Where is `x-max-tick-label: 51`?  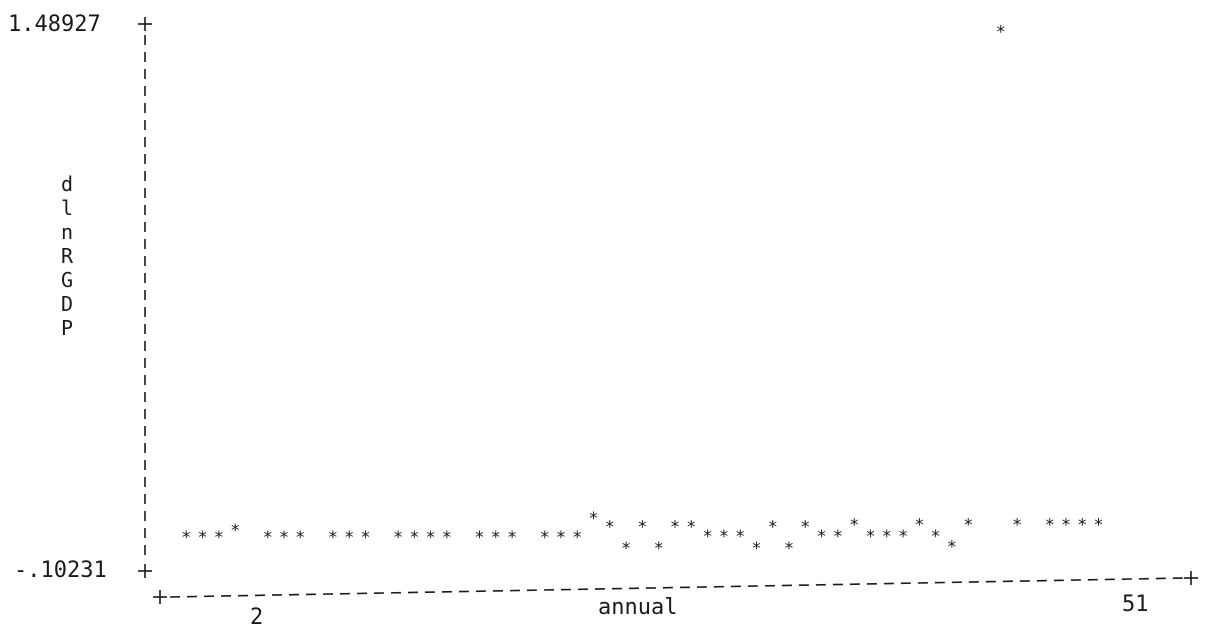
x-max-tick-label: 51 is located at coordinates (1135, 604).